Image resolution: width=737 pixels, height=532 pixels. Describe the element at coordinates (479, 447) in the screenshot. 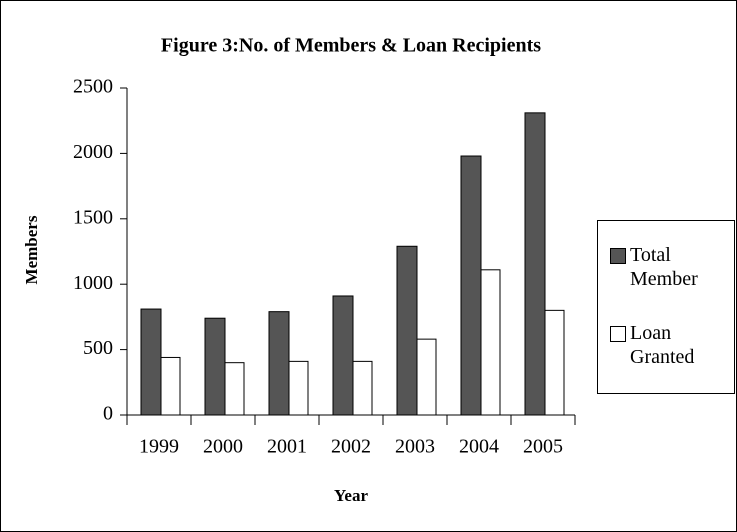

I see `x-tick-label: 2004` at that location.